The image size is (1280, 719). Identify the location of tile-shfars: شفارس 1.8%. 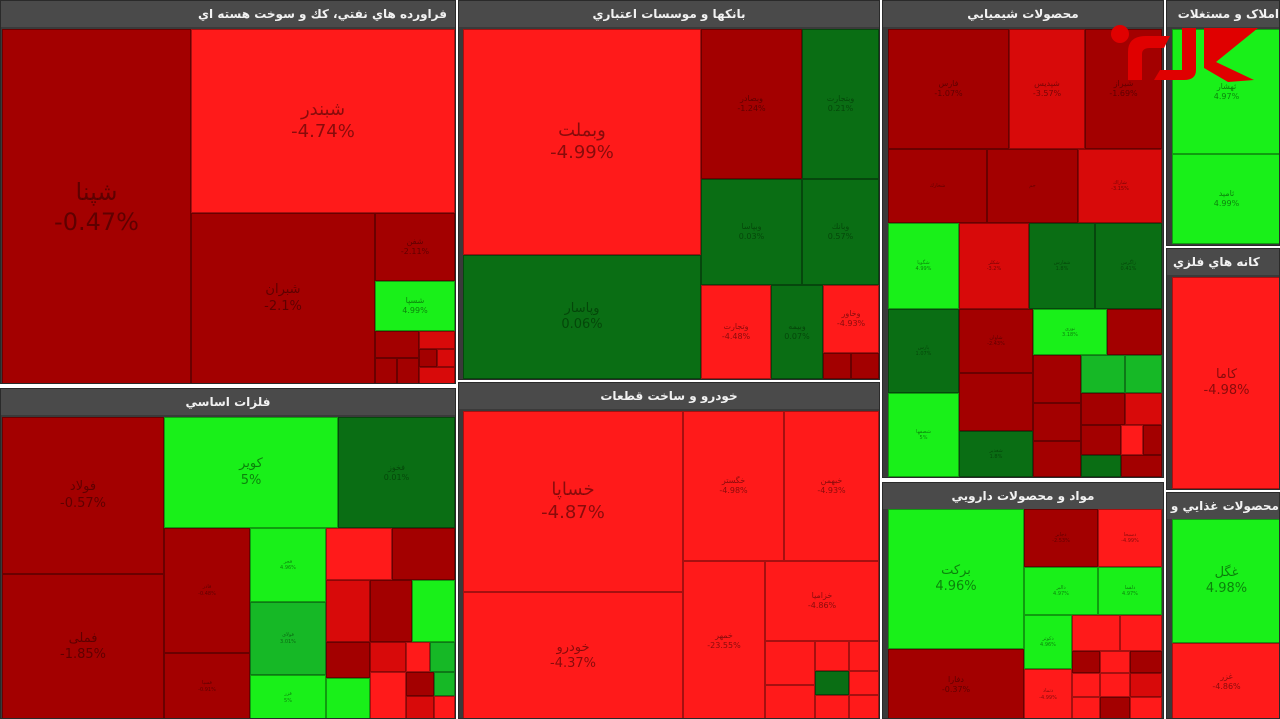
(1062, 266).